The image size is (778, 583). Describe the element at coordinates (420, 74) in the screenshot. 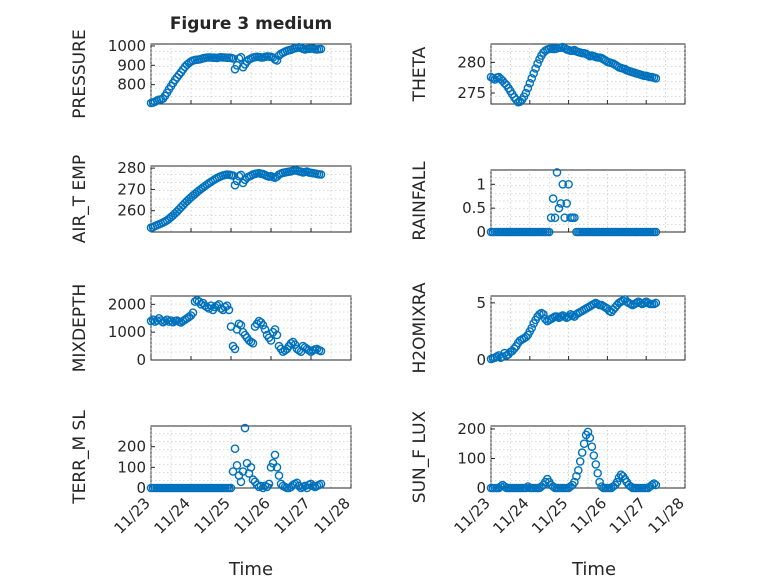

I see `y-axis-label: THETA` at that location.